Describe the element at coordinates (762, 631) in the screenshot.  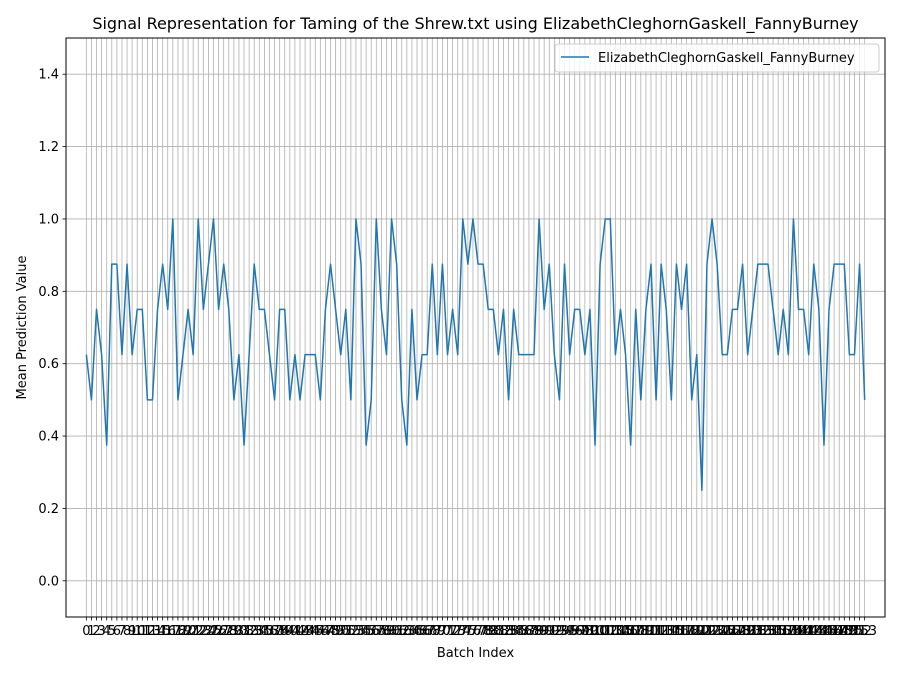
I see `x-tick-label: 133` at that location.